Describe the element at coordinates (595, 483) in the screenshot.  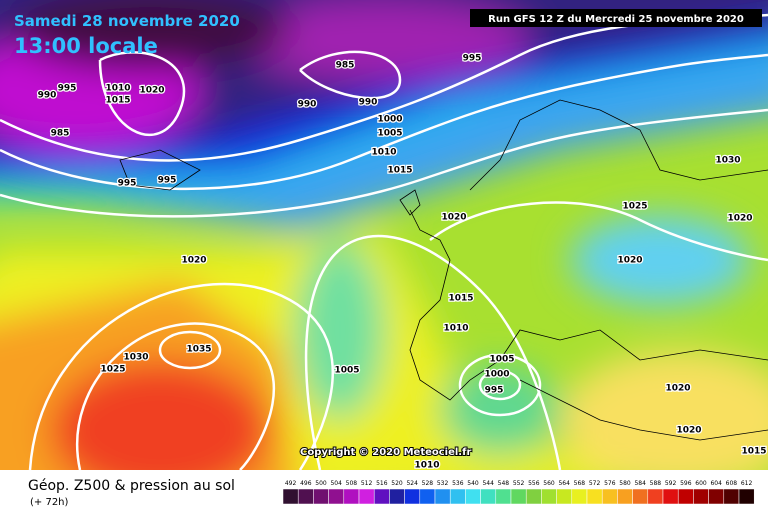
I see `colorbar-label: 572` at that location.